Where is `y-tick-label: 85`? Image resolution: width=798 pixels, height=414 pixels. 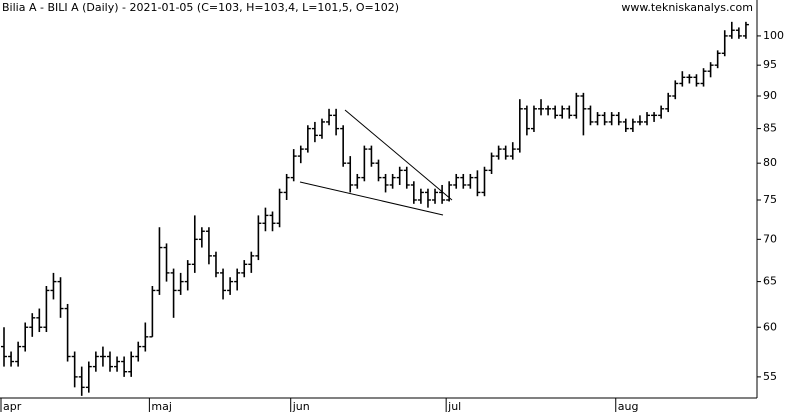
y-tick-label: 85 is located at coordinates (770, 128).